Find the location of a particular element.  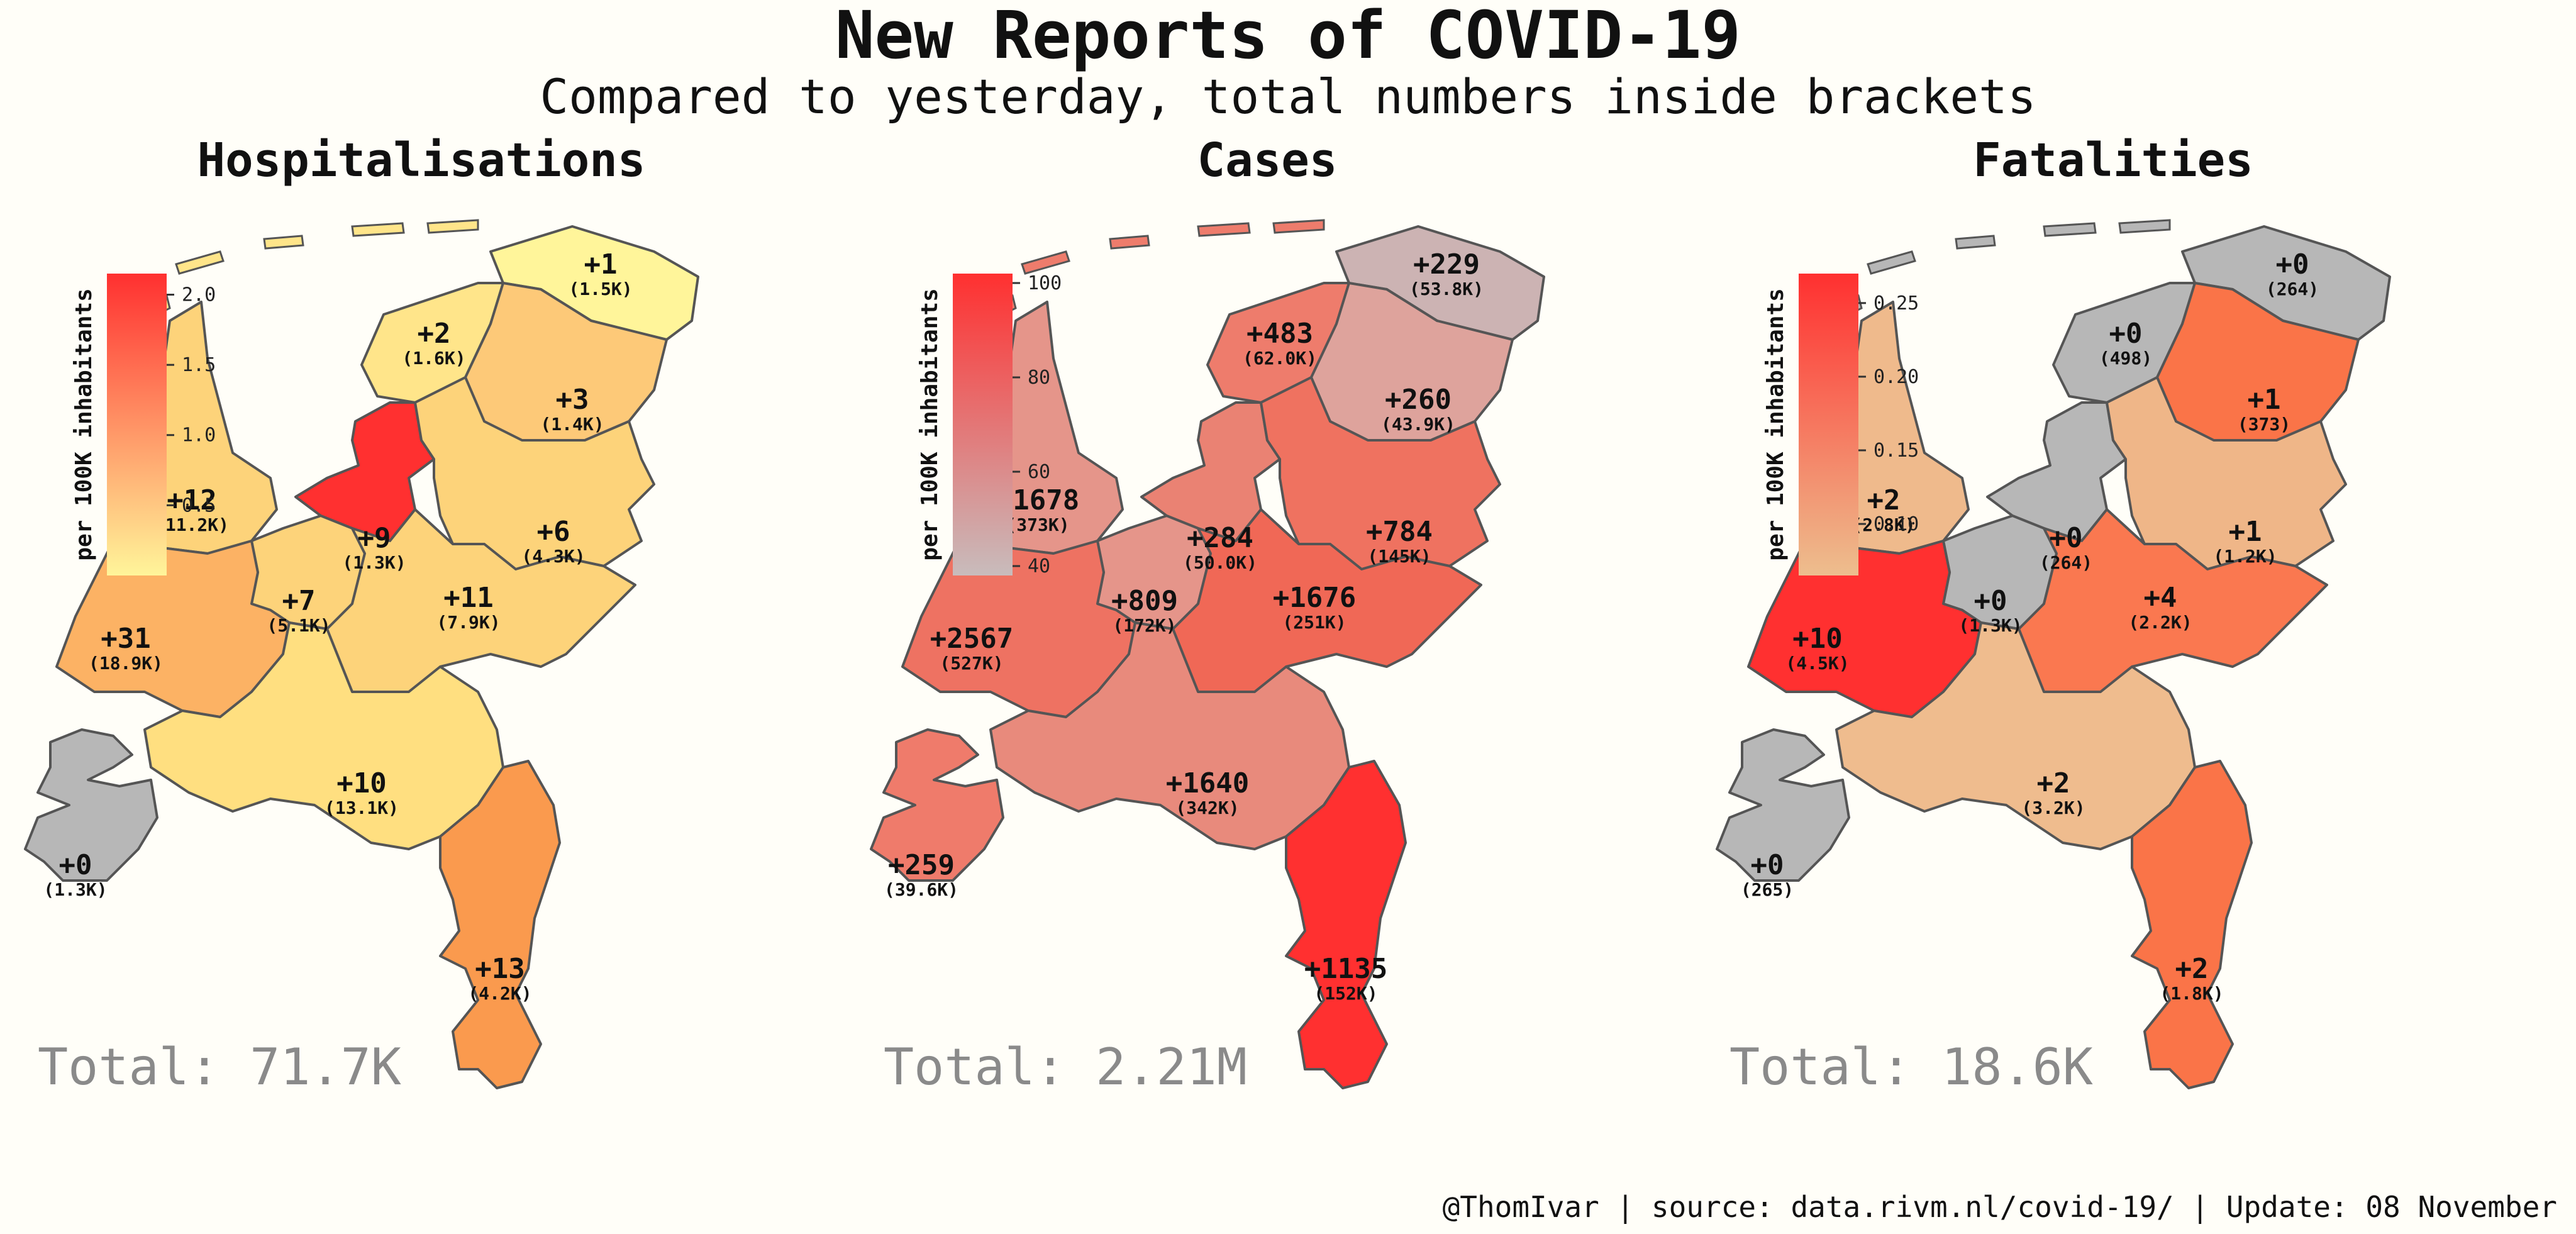

region-total-label: (373) is located at coordinates (2264, 425).